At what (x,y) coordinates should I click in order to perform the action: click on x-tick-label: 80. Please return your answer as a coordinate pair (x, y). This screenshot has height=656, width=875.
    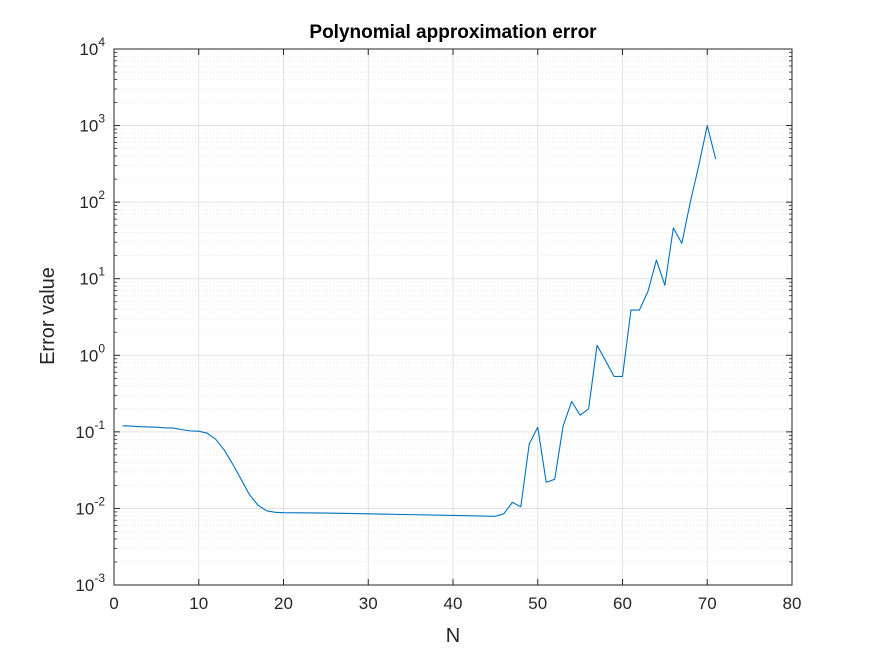
    Looking at the image, I should click on (792, 603).